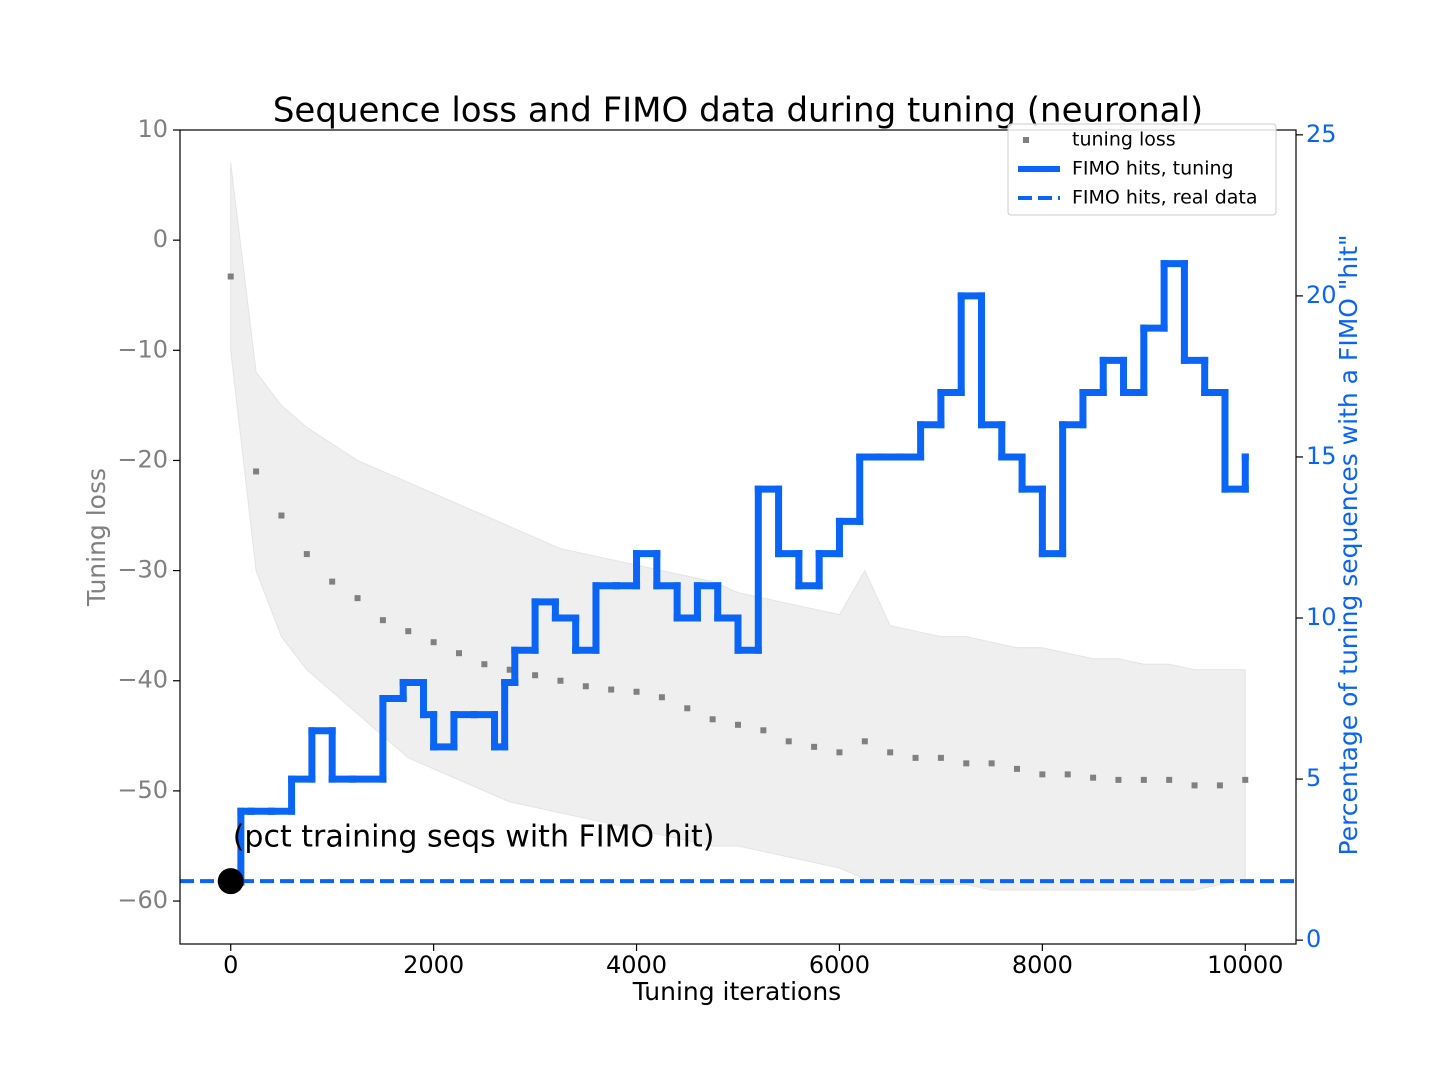 This screenshot has height=1080, width=1440. What do you see at coordinates (433, 965) in the screenshot?
I see `x-tick-label: 2000` at bounding box center [433, 965].